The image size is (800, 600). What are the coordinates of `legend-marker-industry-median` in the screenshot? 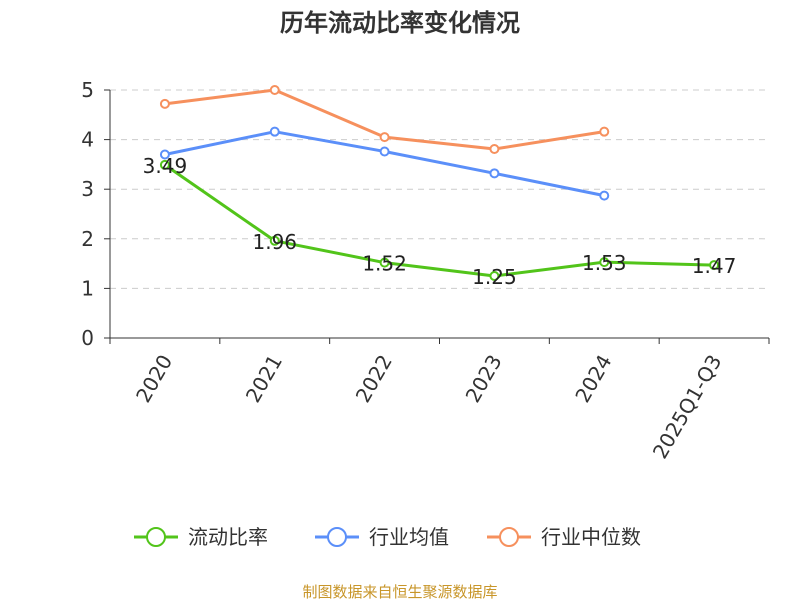 It's located at (509, 537).